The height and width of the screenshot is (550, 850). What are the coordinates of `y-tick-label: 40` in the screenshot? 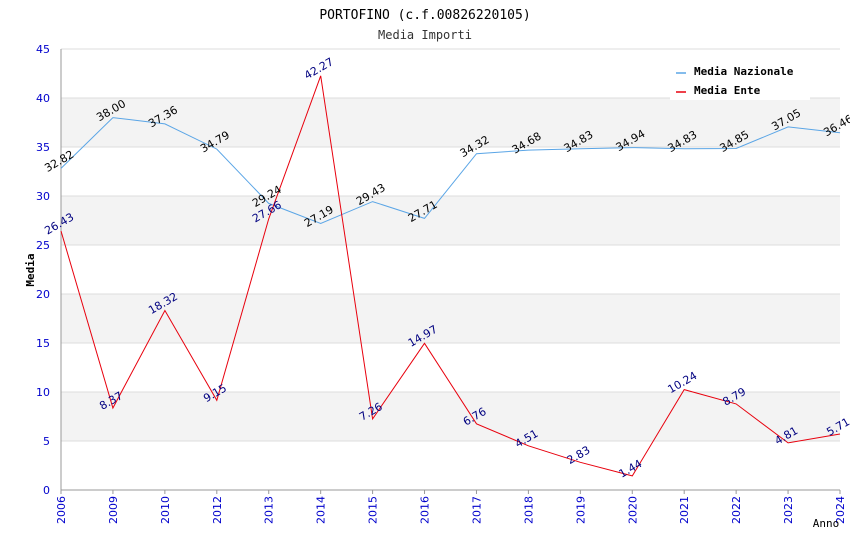 It's located at (43, 98).